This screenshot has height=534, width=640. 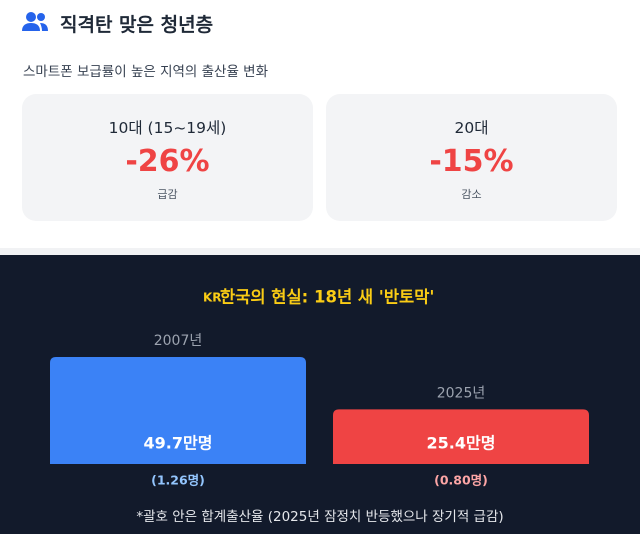 What do you see at coordinates (35, 21) in the screenshot?
I see `people-icon` at bounding box center [35, 21].